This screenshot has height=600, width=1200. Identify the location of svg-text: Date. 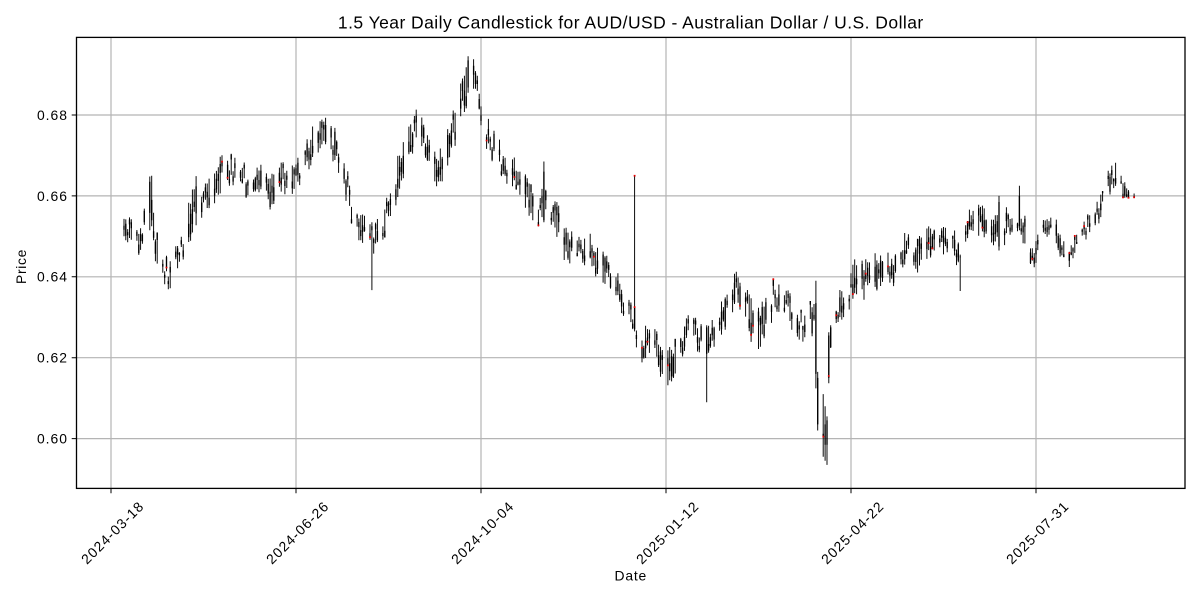
(631, 576).